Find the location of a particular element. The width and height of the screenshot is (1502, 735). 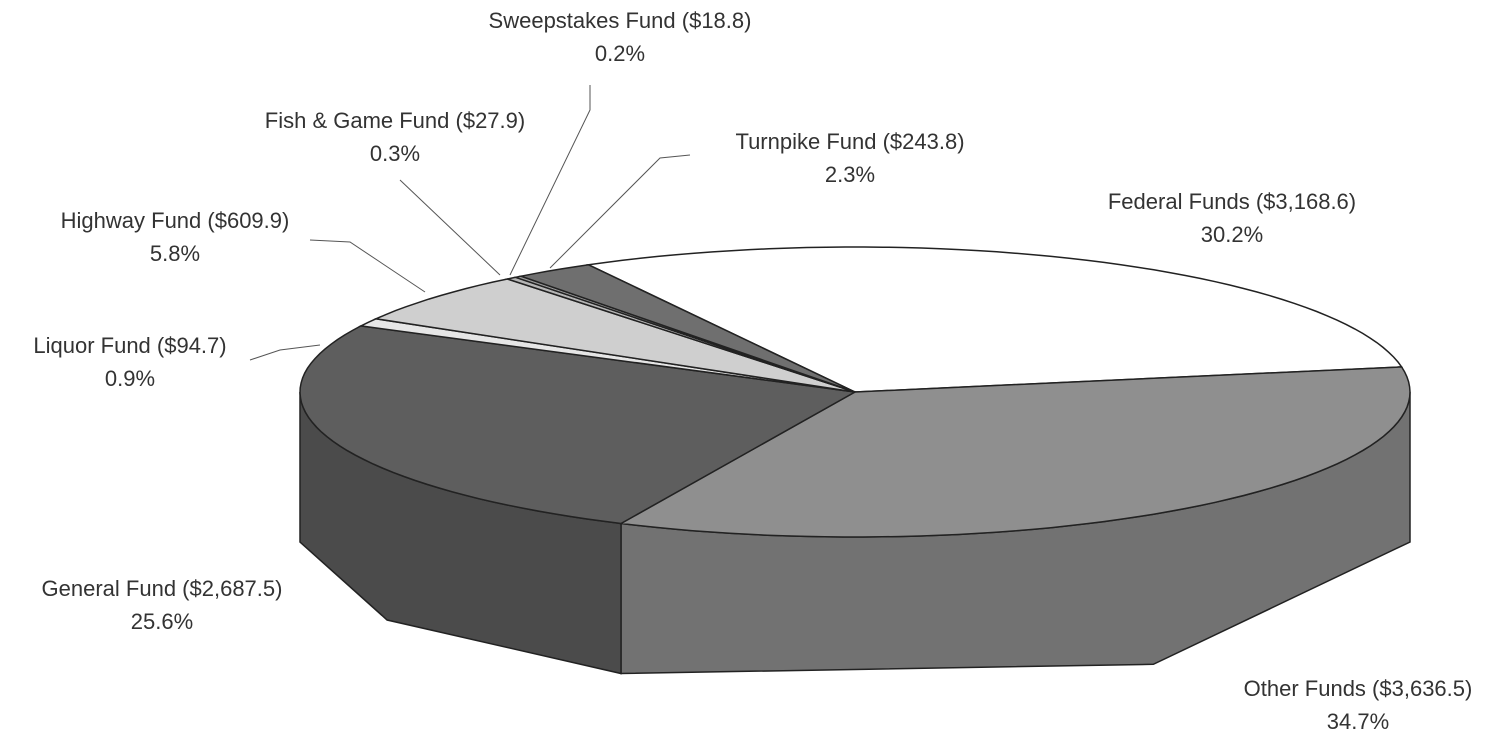

slice-percent: 5.8% is located at coordinates (175, 253).